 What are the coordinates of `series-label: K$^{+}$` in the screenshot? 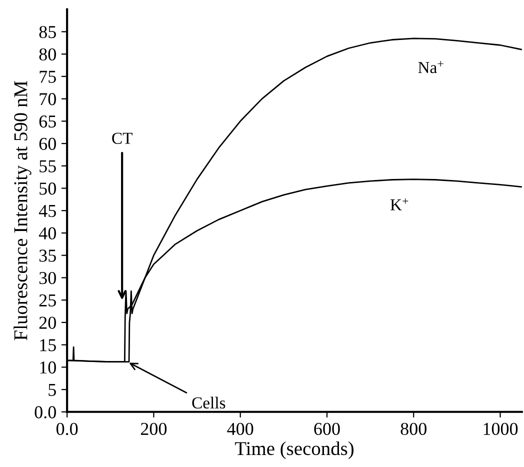 It's located at (399, 204).